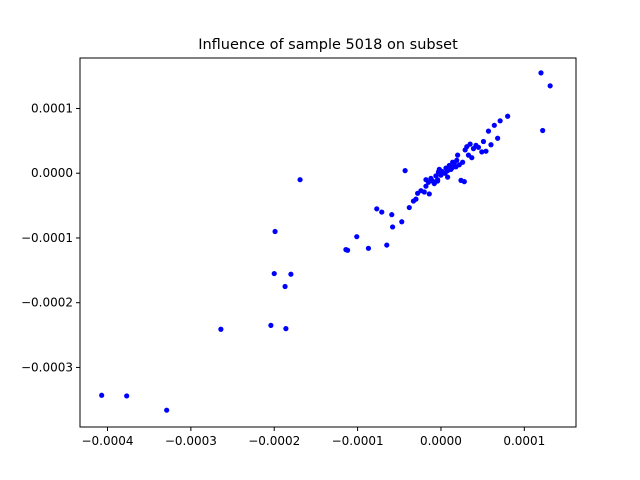 Image resolution: width=640 pixels, height=480 pixels. What do you see at coordinates (107, 441) in the screenshot?
I see `x-tick-label: −0.0004` at bounding box center [107, 441].